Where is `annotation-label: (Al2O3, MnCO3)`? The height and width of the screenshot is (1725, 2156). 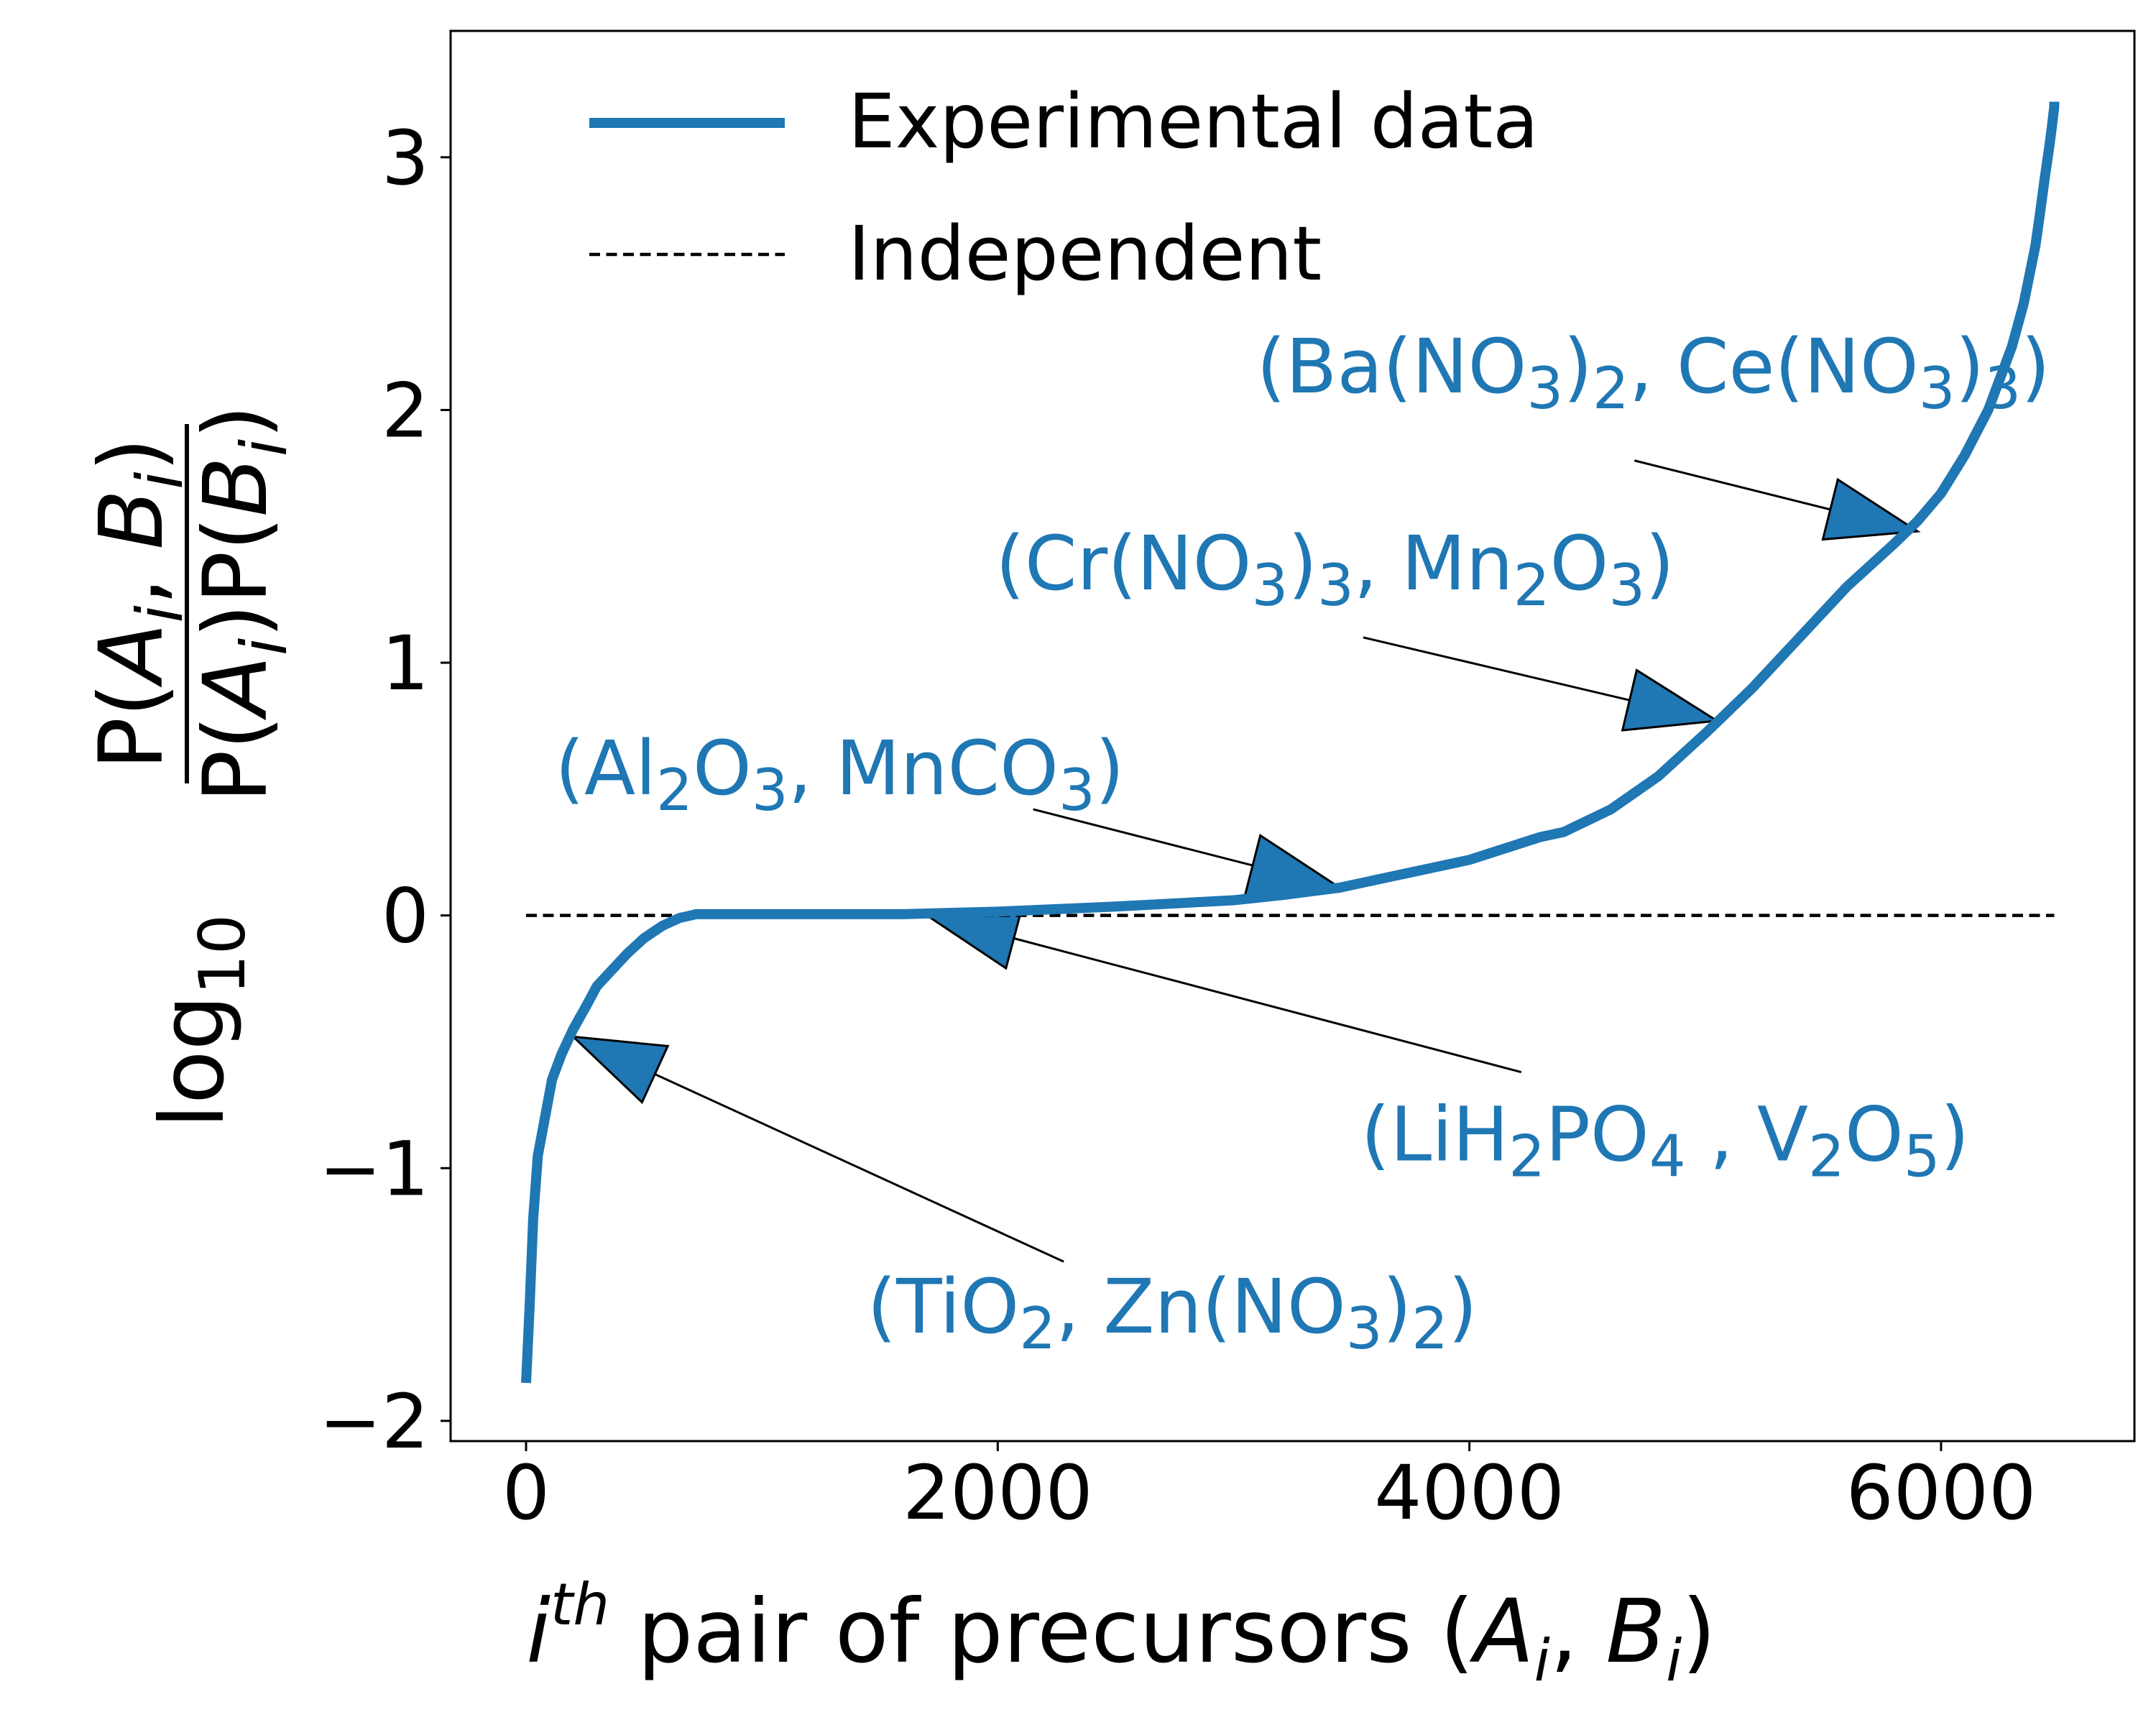
annotation-label: (Al2O3, MnCO3) is located at coordinates (840, 774).